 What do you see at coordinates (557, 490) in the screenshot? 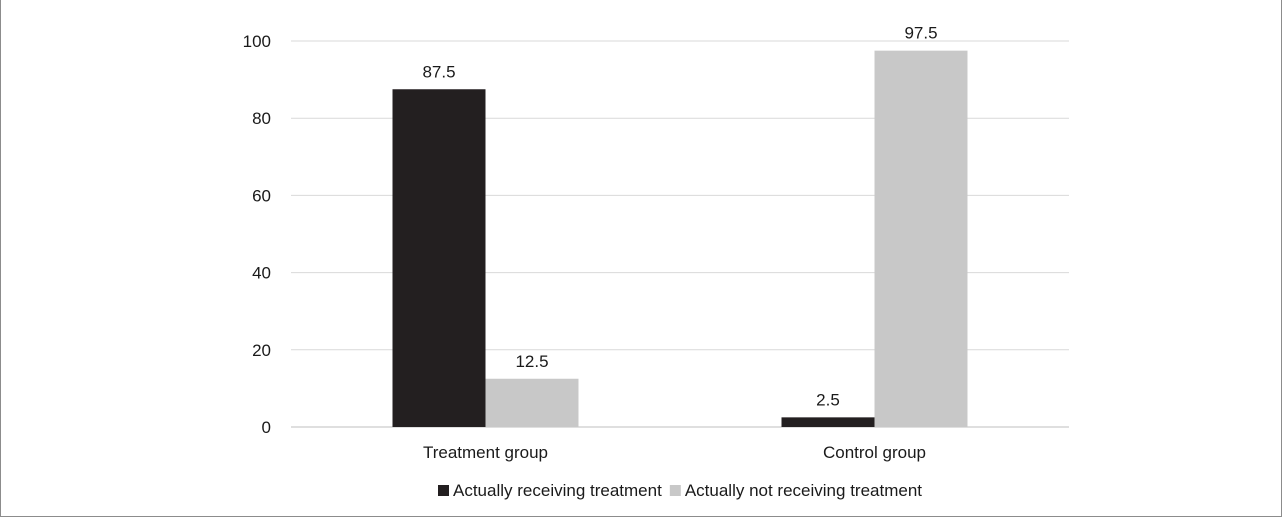
I see `legend-label: Actually receiving treatment` at bounding box center [557, 490].